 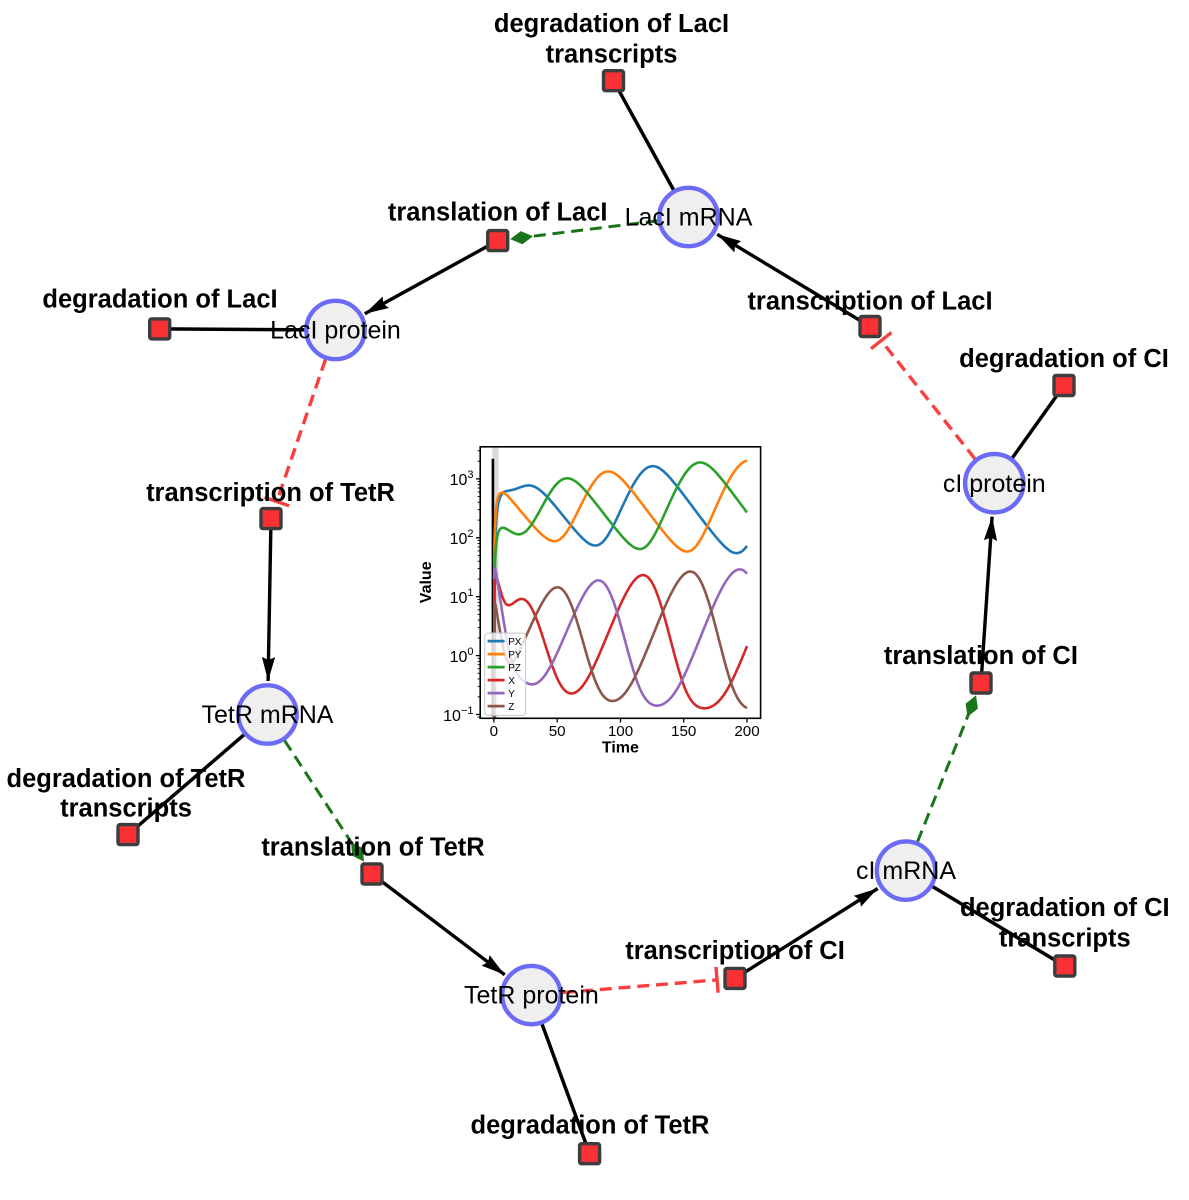 What do you see at coordinates (557, 731) in the screenshot?
I see `svg-text: 50` at bounding box center [557, 731].